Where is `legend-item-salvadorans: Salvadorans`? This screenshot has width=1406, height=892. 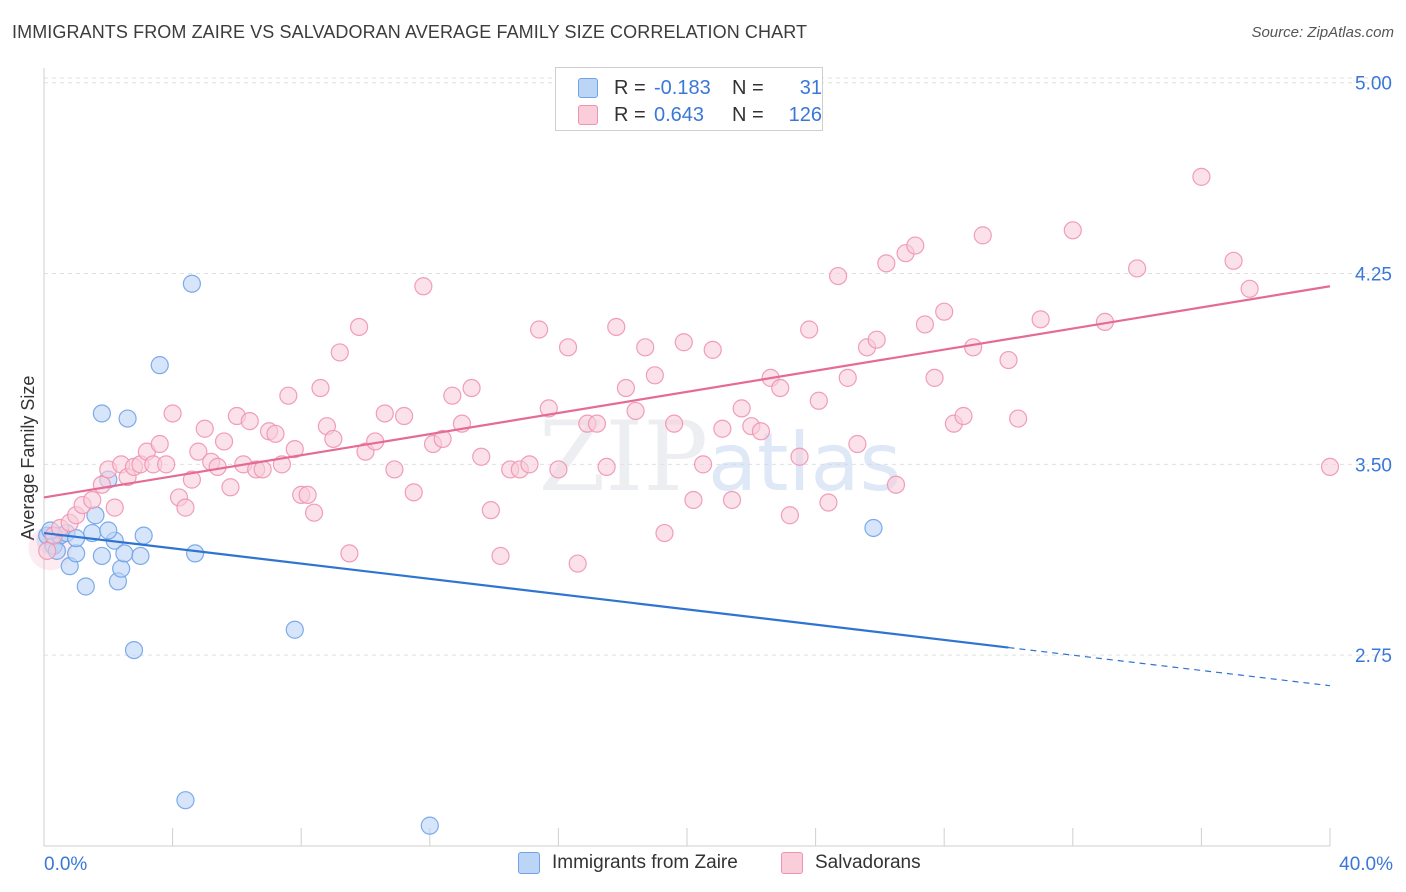 legend-item-salvadorans: Salvadorans is located at coordinates (851, 863).